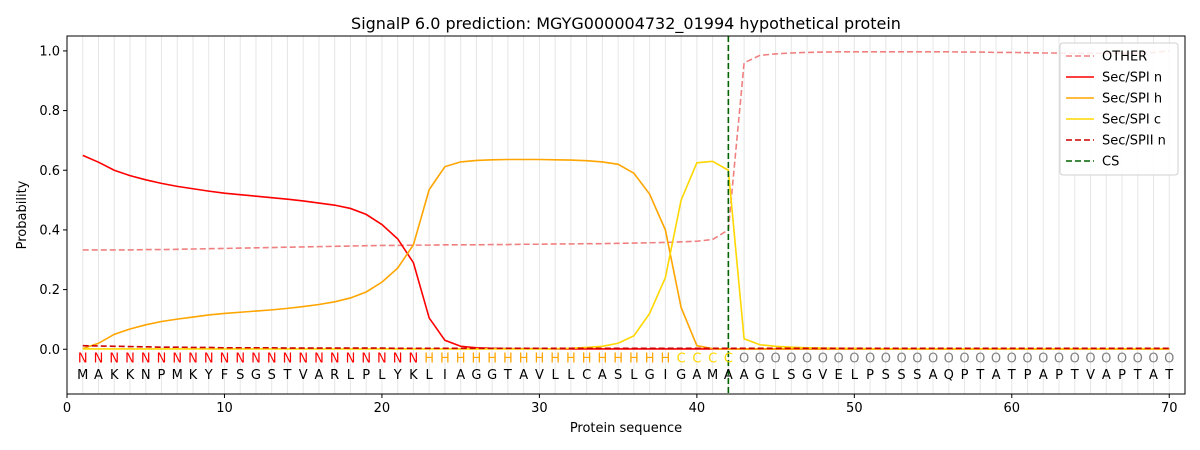 This screenshot has height=450, width=1200. I want to click on y-tick-label: 0.2, so click(49, 290).